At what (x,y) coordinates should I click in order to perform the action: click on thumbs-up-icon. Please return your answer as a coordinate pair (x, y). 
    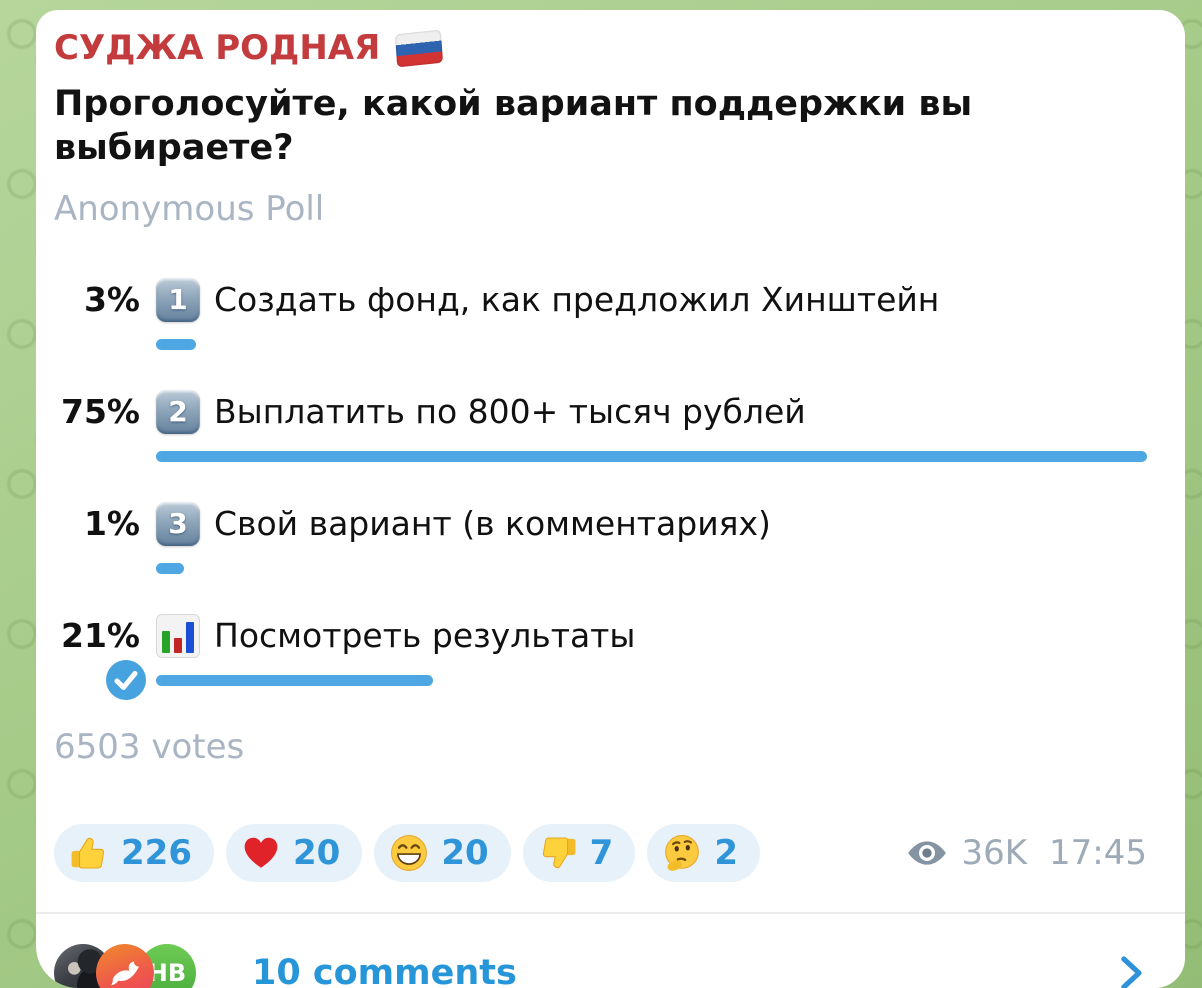
    Looking at the image, I should click on (88, 853).